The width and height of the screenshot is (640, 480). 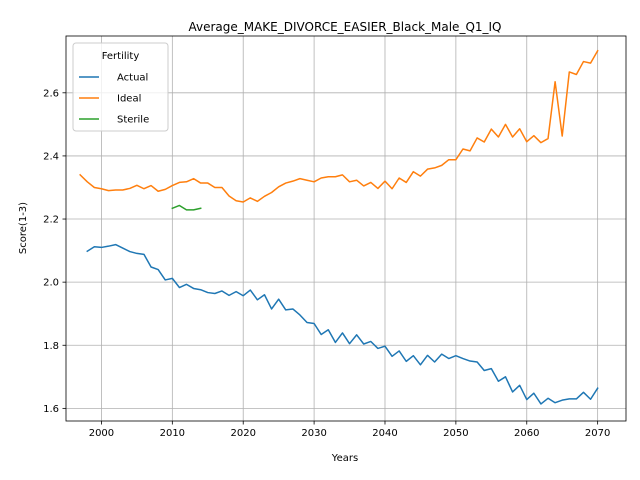 I want to click on x-axis-label: Years, so click(x=344, y=458).